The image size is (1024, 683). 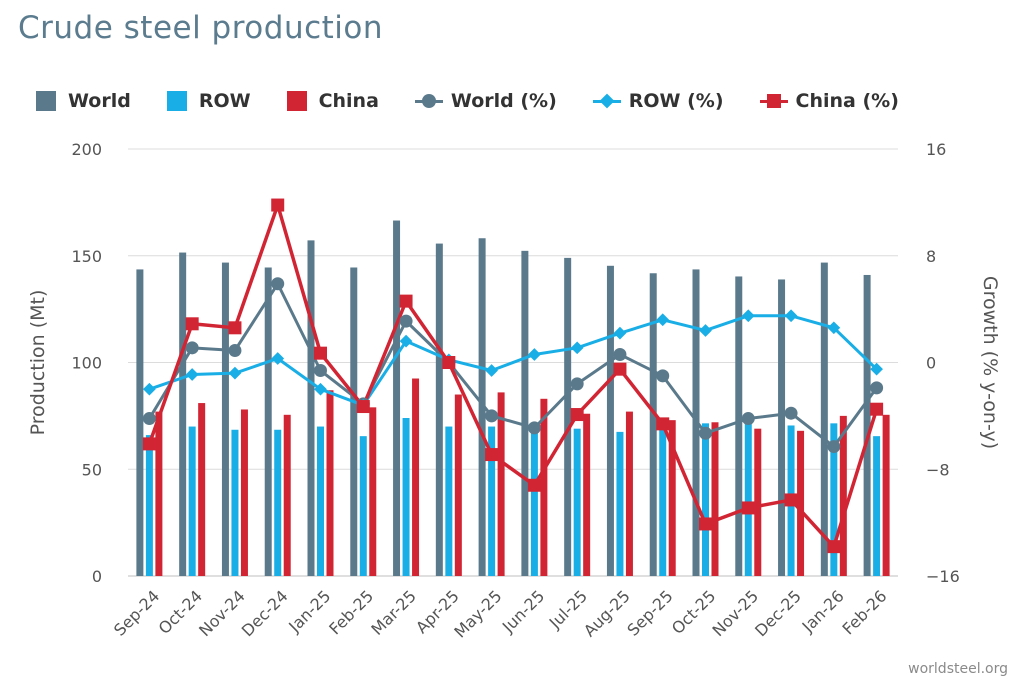 What do you see at coordinates (523, 611) in the screenshot?
I see `x-tick-label: Jun-25` at bounding box center [523, 611].